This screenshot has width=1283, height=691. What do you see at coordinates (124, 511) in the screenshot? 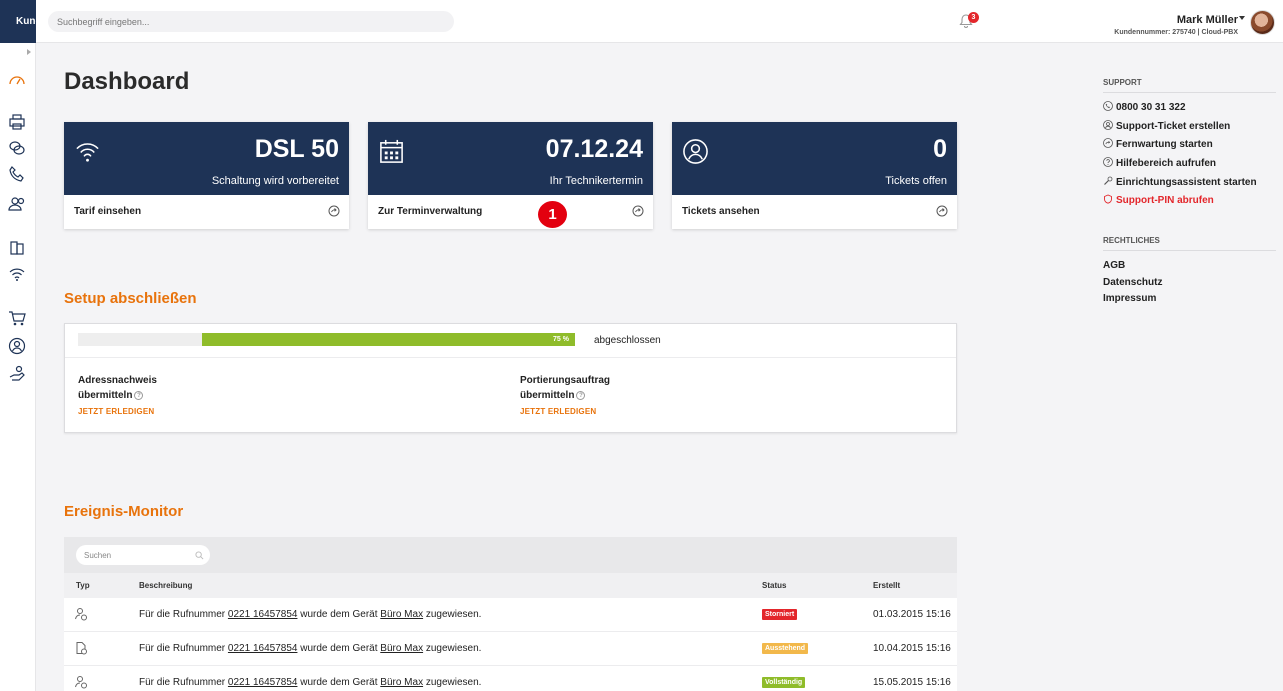
I see `monitor-title: Ereignis-Monitor` at bounding box center [124, 511].